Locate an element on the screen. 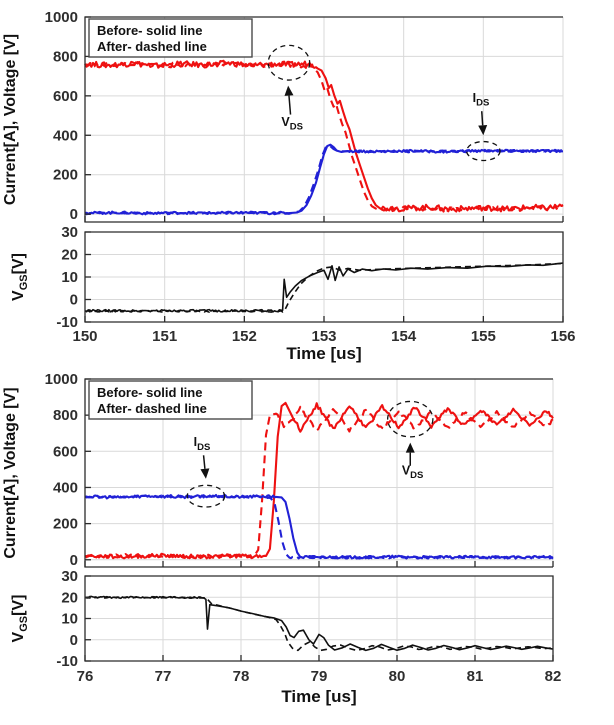  x-tick-label: 150 is located at coordinates (84, 336).